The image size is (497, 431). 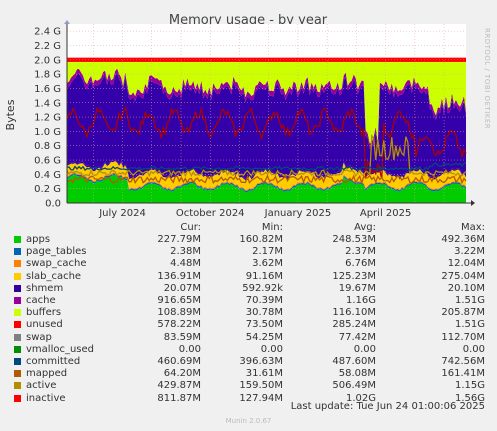 What do you see at coordinates (47, 146) in the screenshot?
I see `y-tick-label: 0.8 G` at bounding box center [47, 146].